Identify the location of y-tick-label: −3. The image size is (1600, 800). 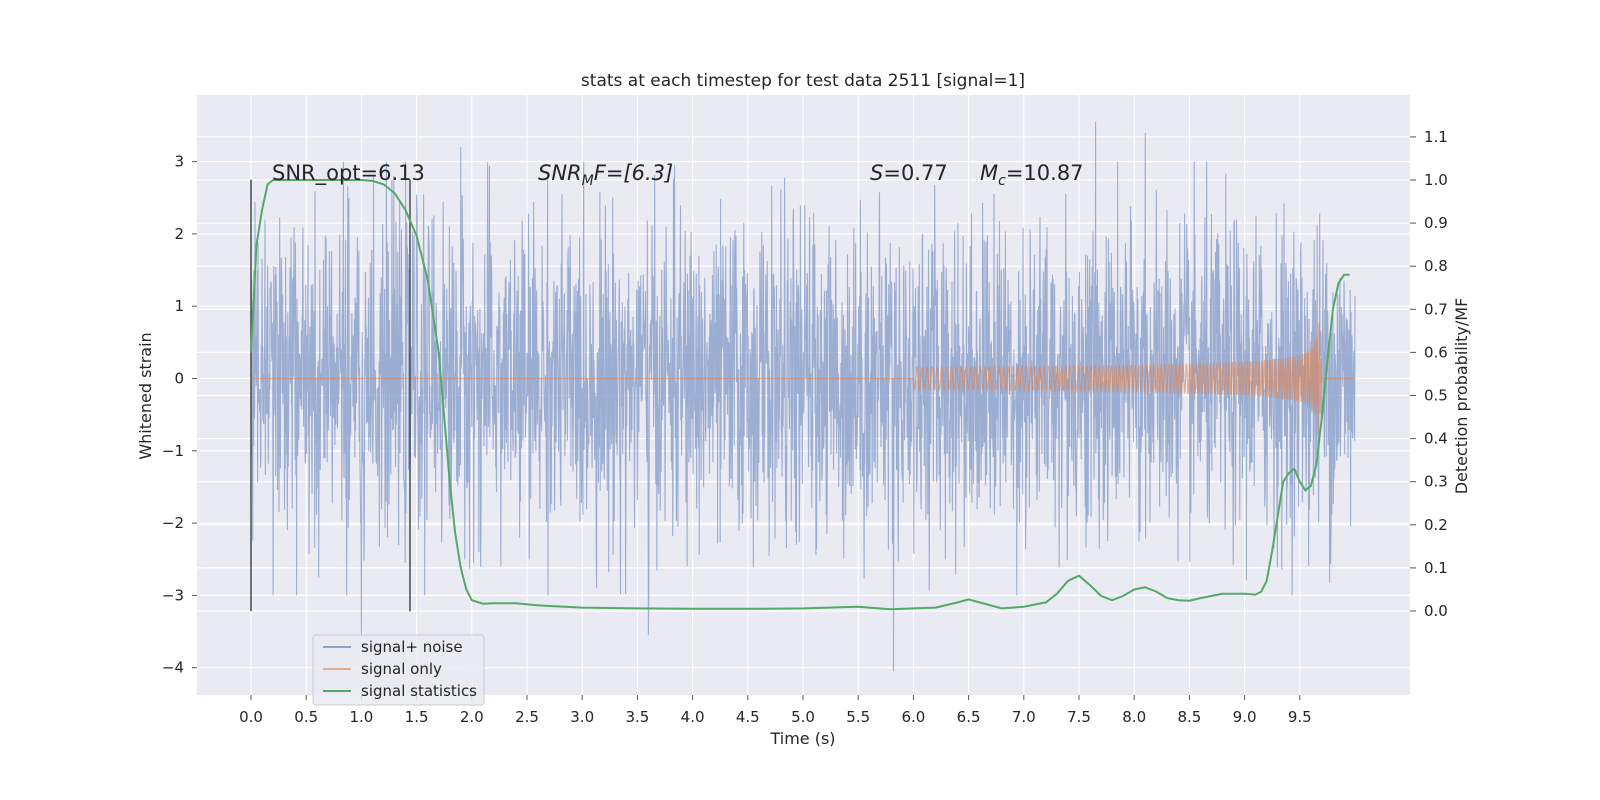
(173, 595).